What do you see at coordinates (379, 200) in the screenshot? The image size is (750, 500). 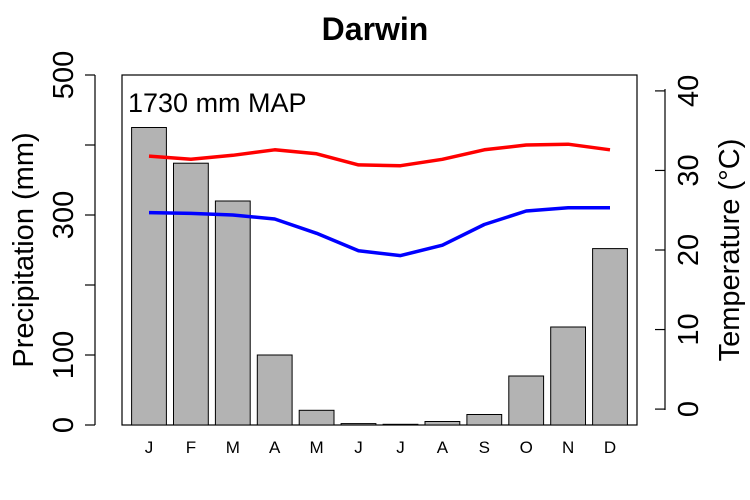 I see `temperature-lines` at bounding box center [379, 200].